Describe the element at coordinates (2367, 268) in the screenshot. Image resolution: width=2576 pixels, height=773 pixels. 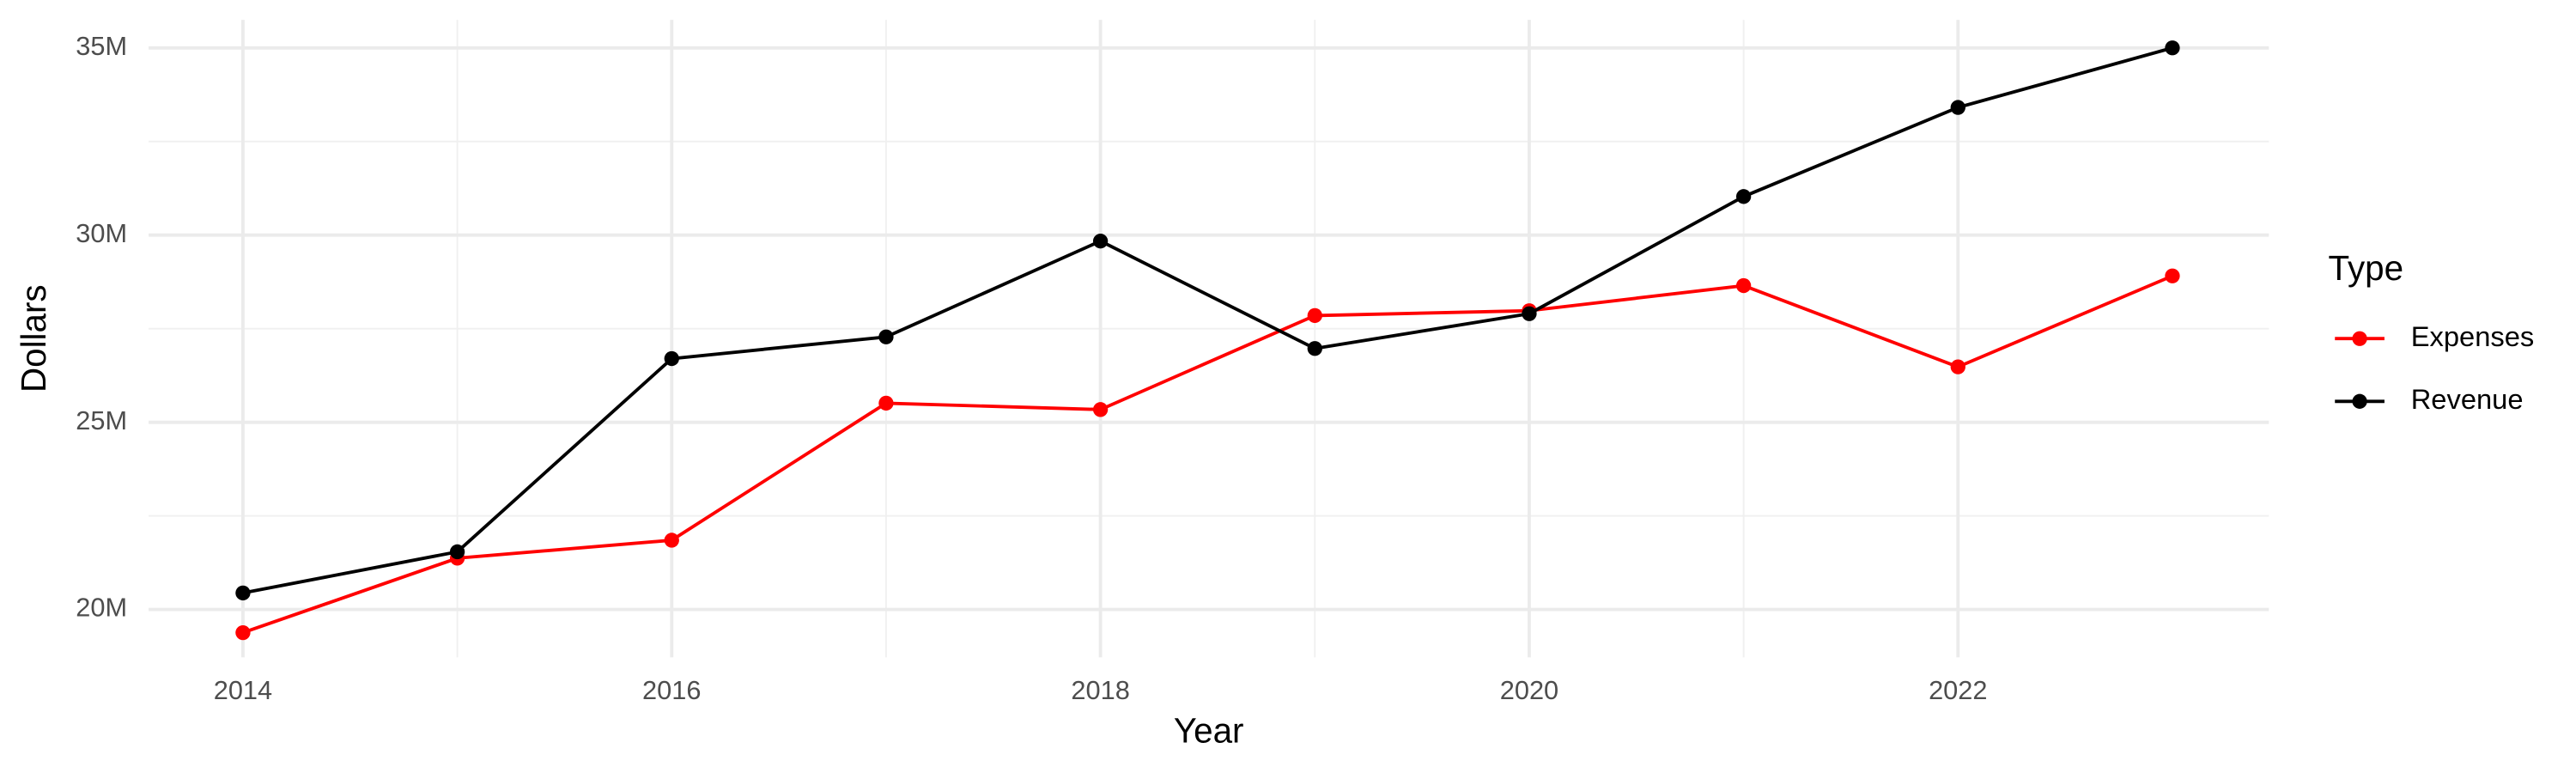
I see `legend-title: Type` at that location.